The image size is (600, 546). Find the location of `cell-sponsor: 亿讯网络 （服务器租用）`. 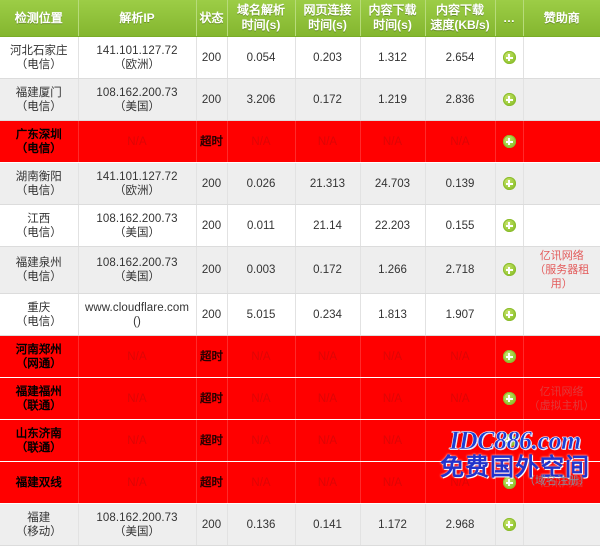

cell-sponsor: 亿讯网络 （服务器租用） is located at coordinates (561, 270).